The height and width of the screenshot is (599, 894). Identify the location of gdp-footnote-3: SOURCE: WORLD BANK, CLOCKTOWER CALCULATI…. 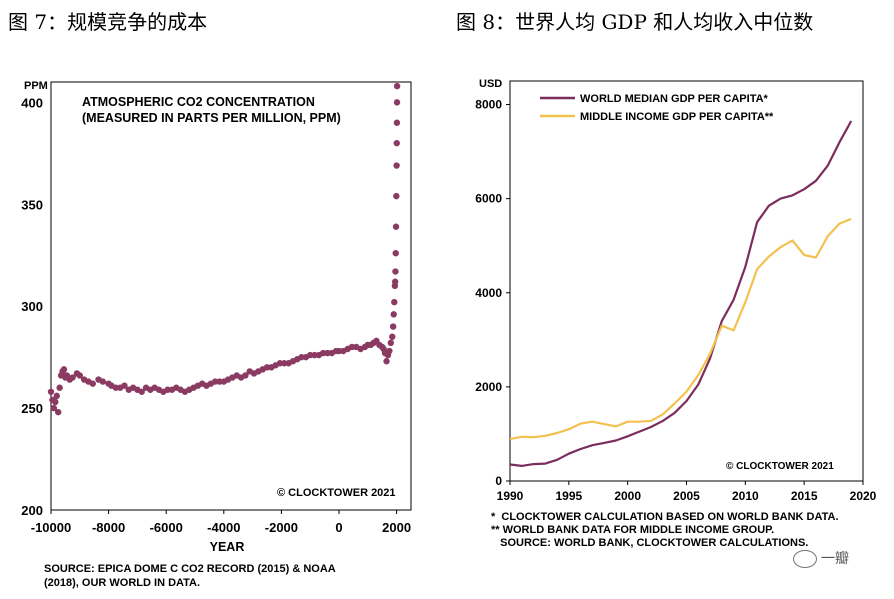
(650, 543).